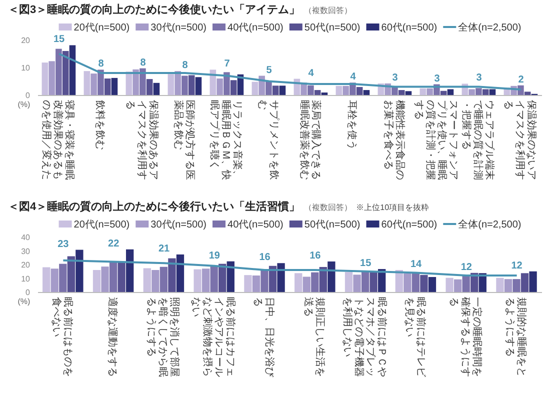  Describe the element at coordinates (394, 140) in the screenshot. I see `x-tick-label: 機能性表示食品のお菓子を食べる` at that location.